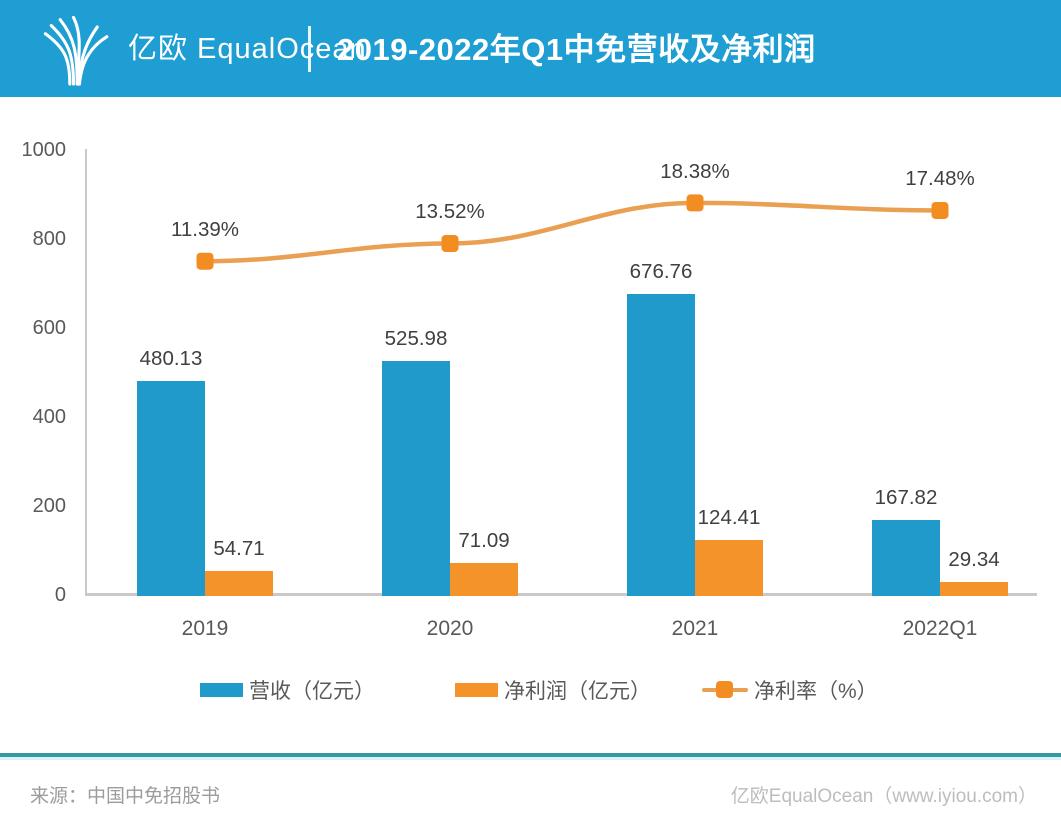 The image size is (1061, 821). Describe the element at coordinates (60, 595) in the screenshot. I see `y-axis-tick-label: 0` at that location.